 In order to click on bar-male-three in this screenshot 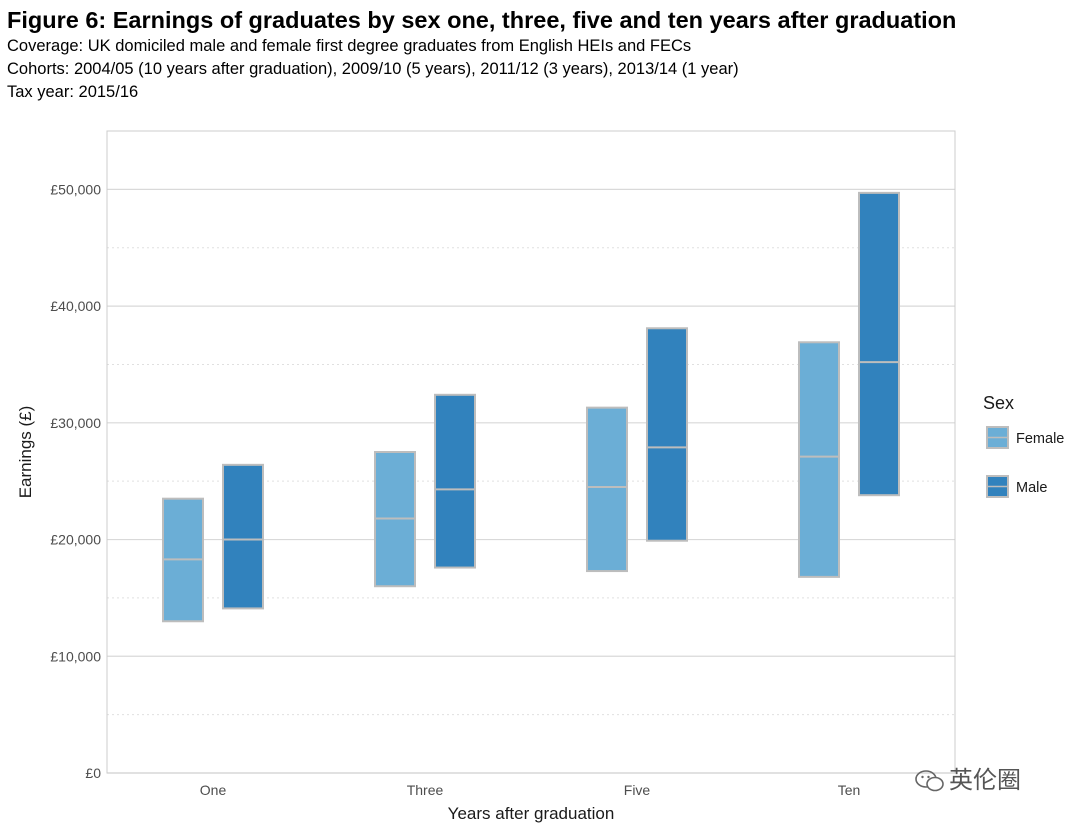, I will do `click(455, 481)`.